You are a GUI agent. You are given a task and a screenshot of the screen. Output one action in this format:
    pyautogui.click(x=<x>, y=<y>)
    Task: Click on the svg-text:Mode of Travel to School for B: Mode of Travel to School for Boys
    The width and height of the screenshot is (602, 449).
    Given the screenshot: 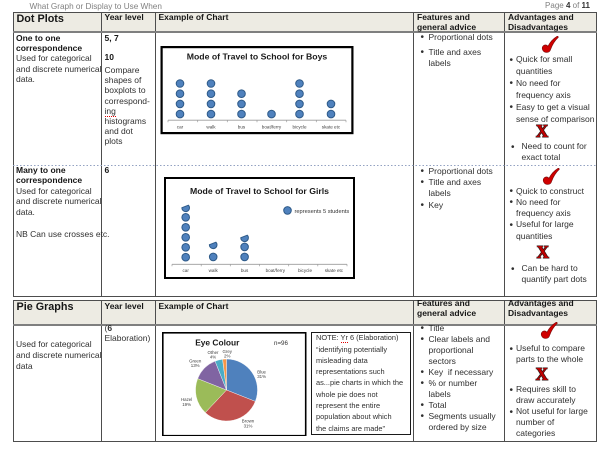 What is the action you would take?
    pyautogui.click(x=256, y=56)
    